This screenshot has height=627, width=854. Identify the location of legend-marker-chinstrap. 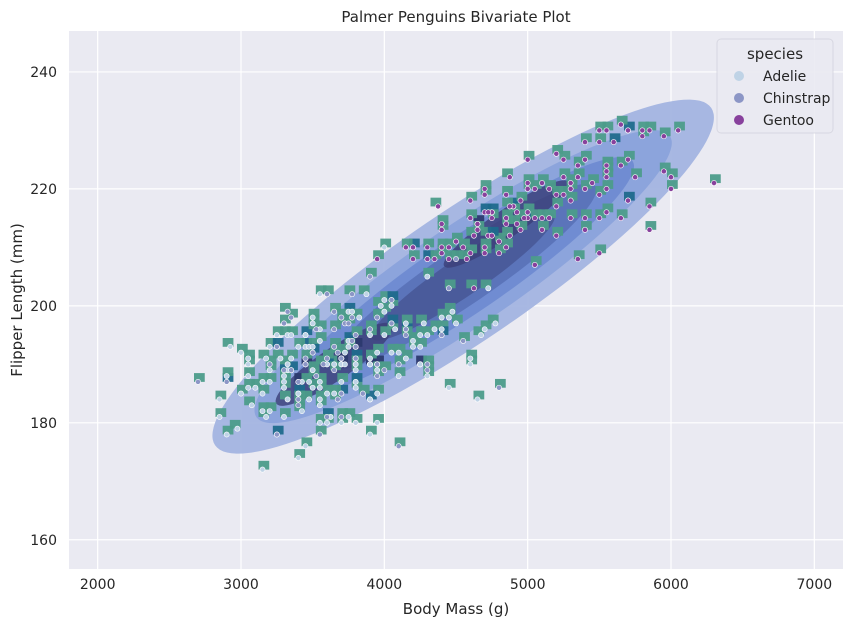
(739, 98).